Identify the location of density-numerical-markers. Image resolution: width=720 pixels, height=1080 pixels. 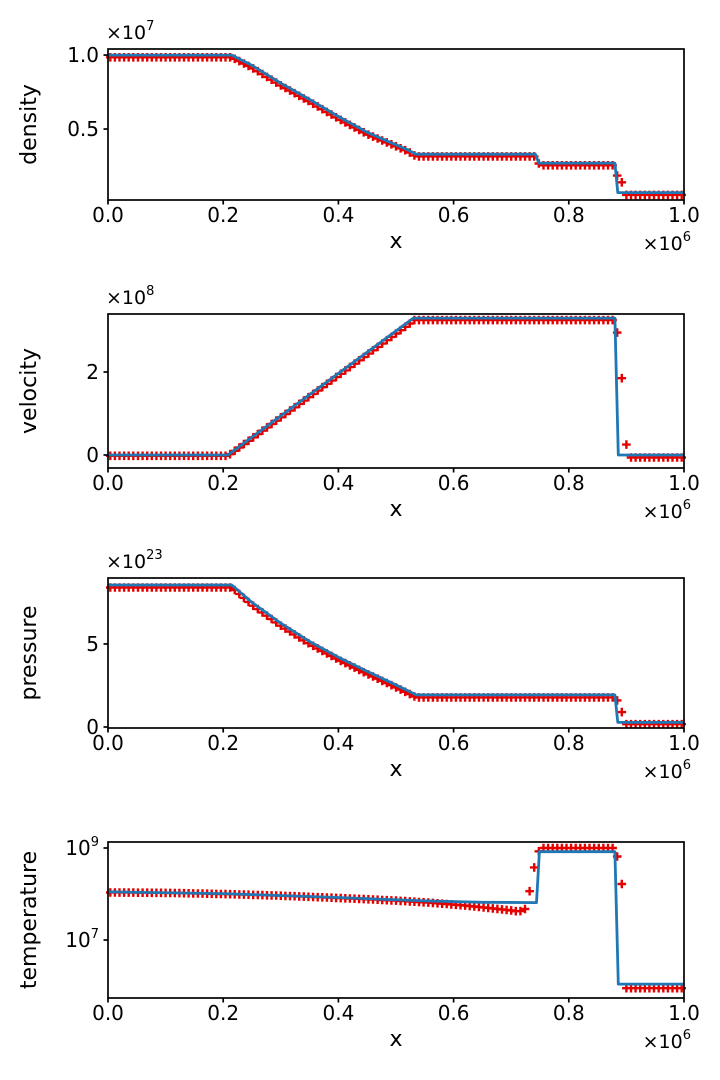
(396, 126).